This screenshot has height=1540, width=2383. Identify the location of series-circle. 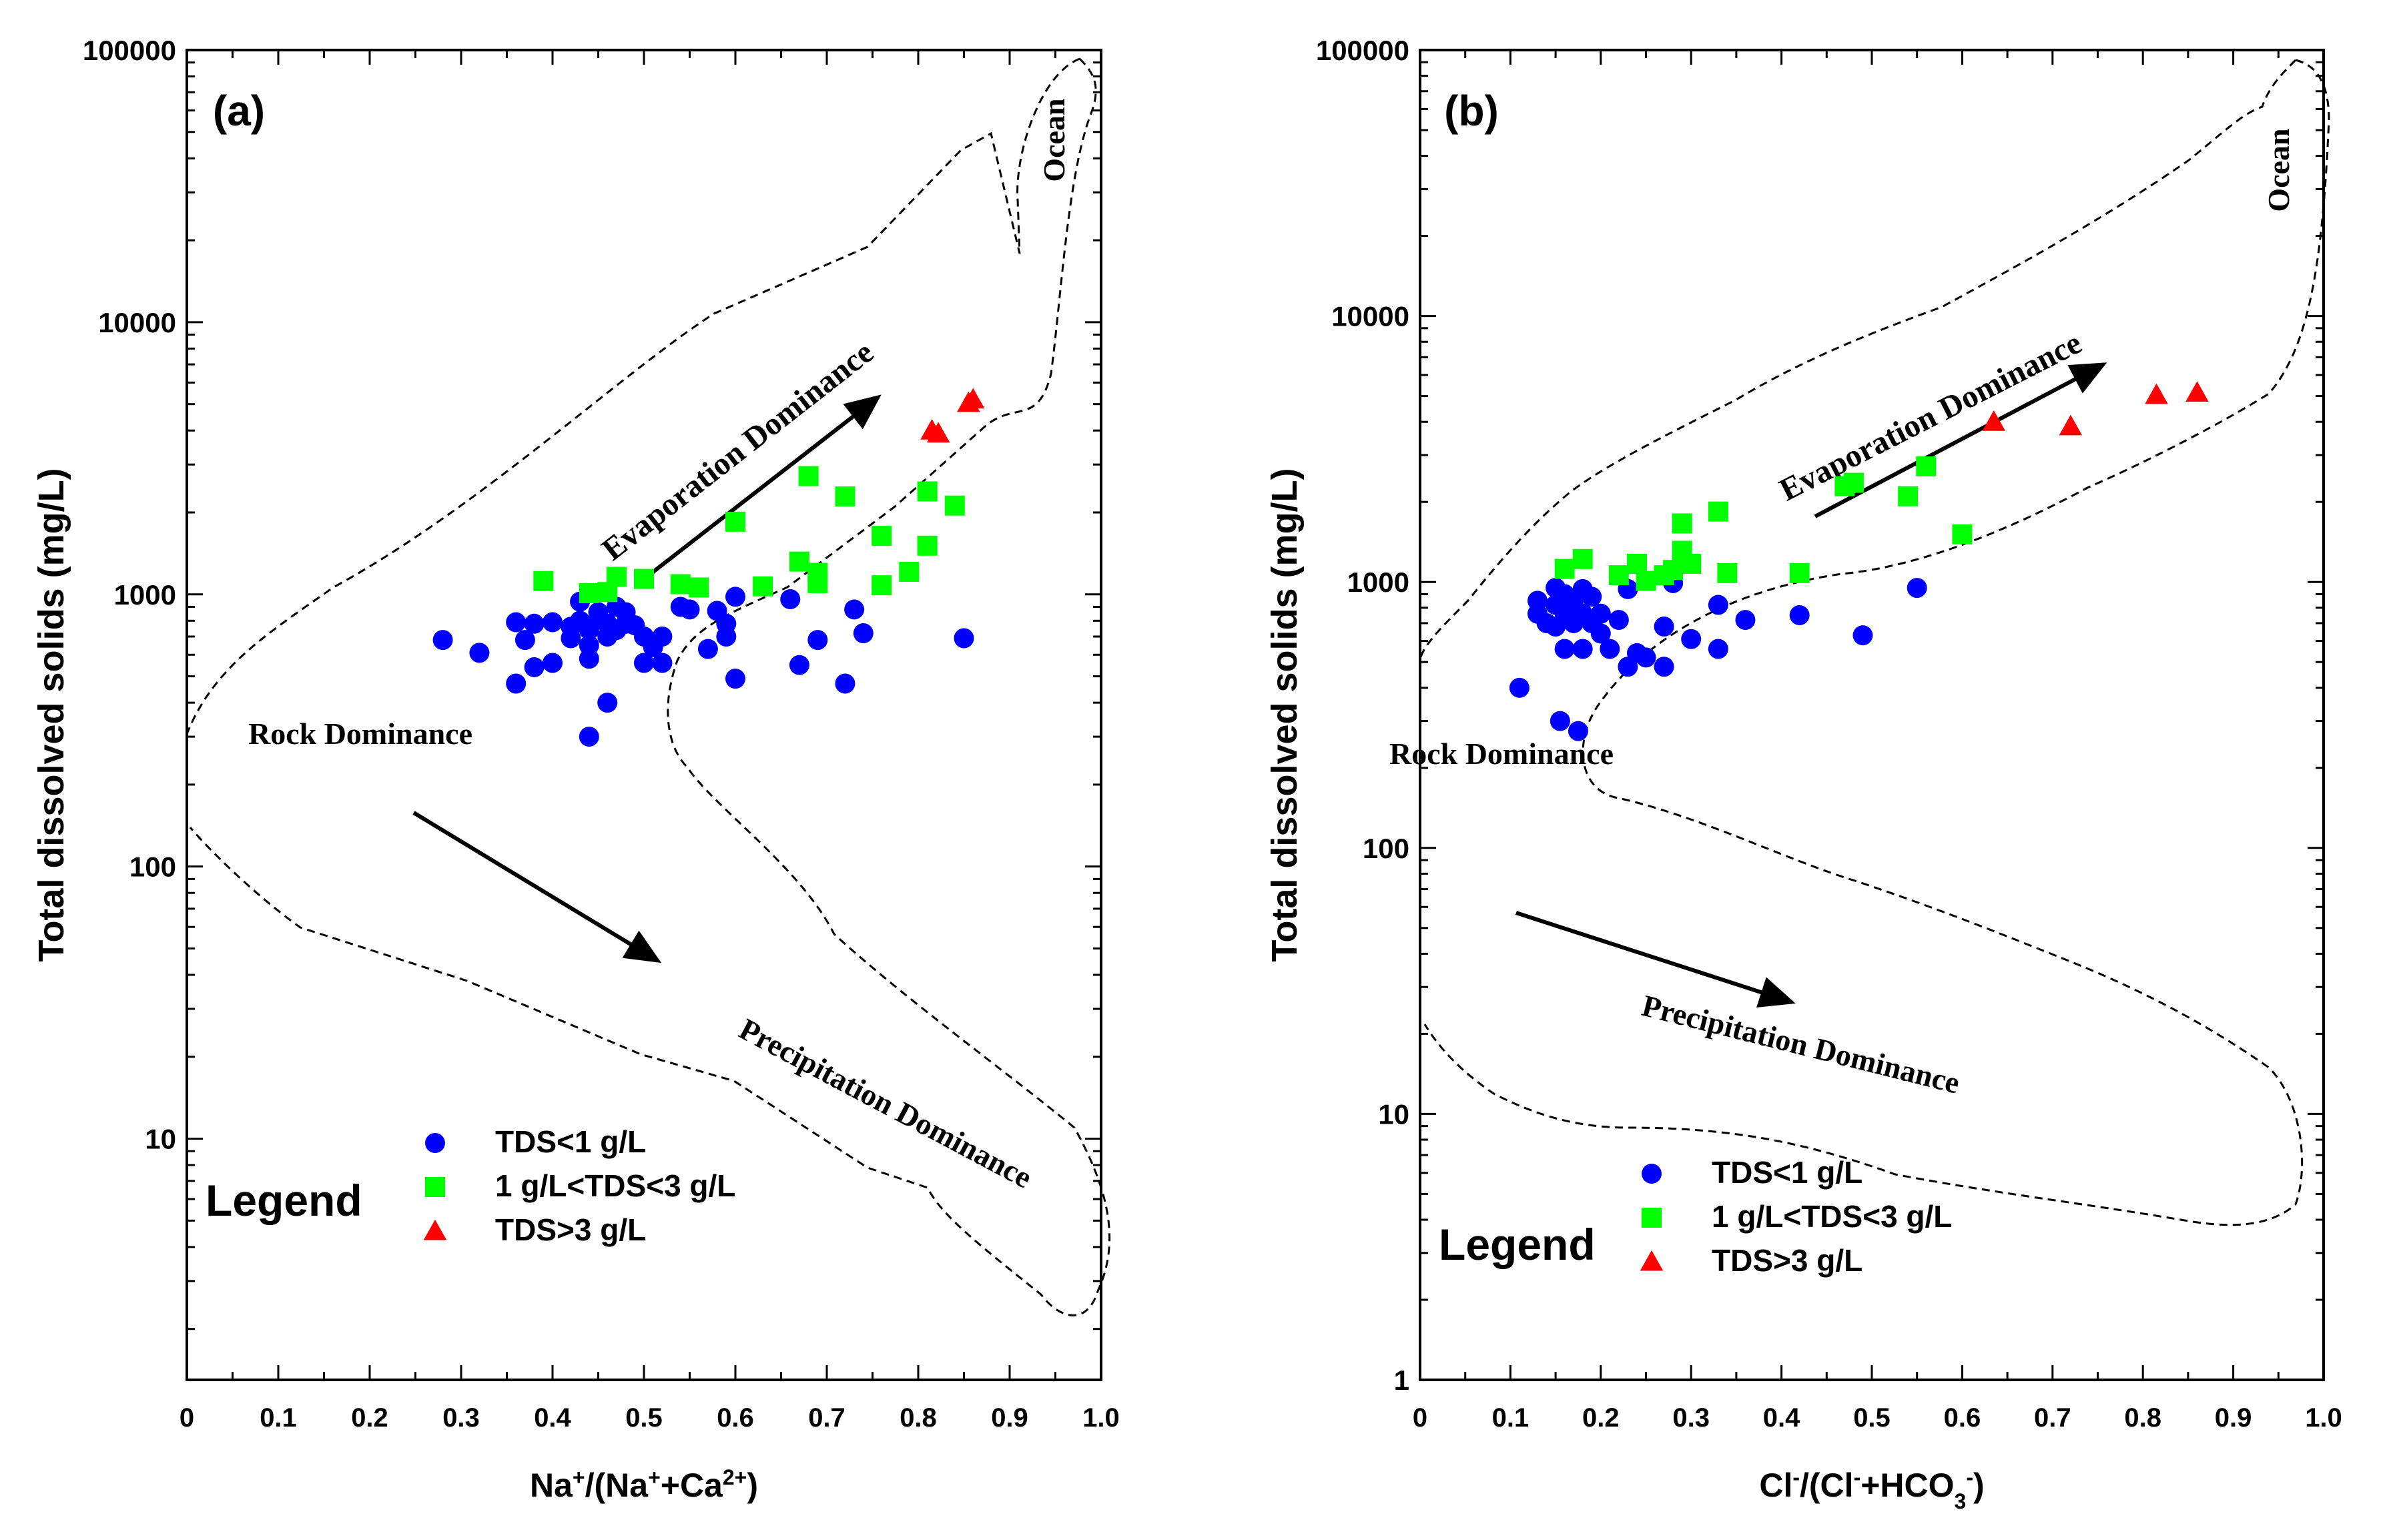
(703, 667).